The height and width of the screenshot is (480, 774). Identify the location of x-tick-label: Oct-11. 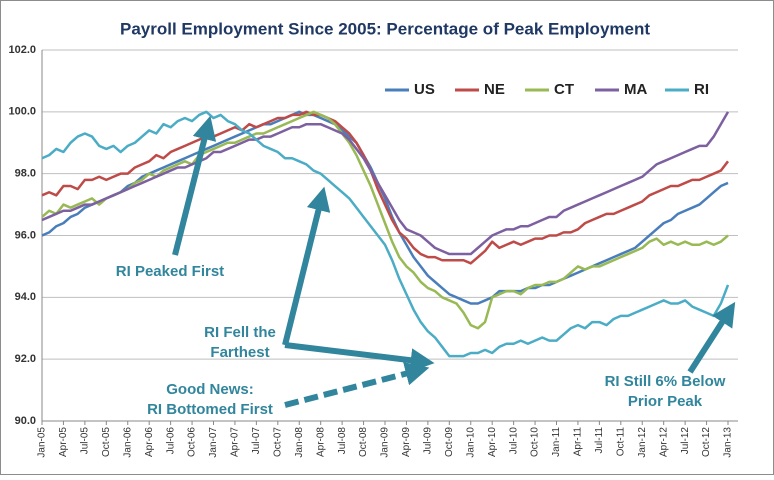
(620, 442).